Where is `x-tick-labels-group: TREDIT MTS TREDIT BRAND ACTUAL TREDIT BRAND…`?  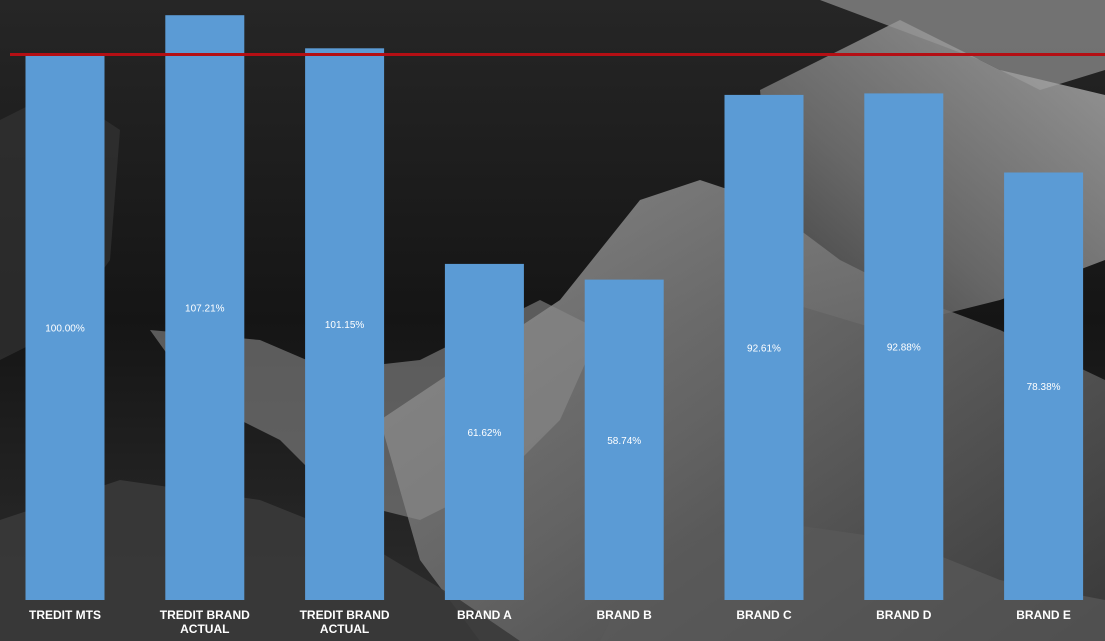
x-tick-labels-group: TREDIT MTS TREDIT BRAND ACTUAL TREDIT BRAND… is located at coordinates (550, 622).